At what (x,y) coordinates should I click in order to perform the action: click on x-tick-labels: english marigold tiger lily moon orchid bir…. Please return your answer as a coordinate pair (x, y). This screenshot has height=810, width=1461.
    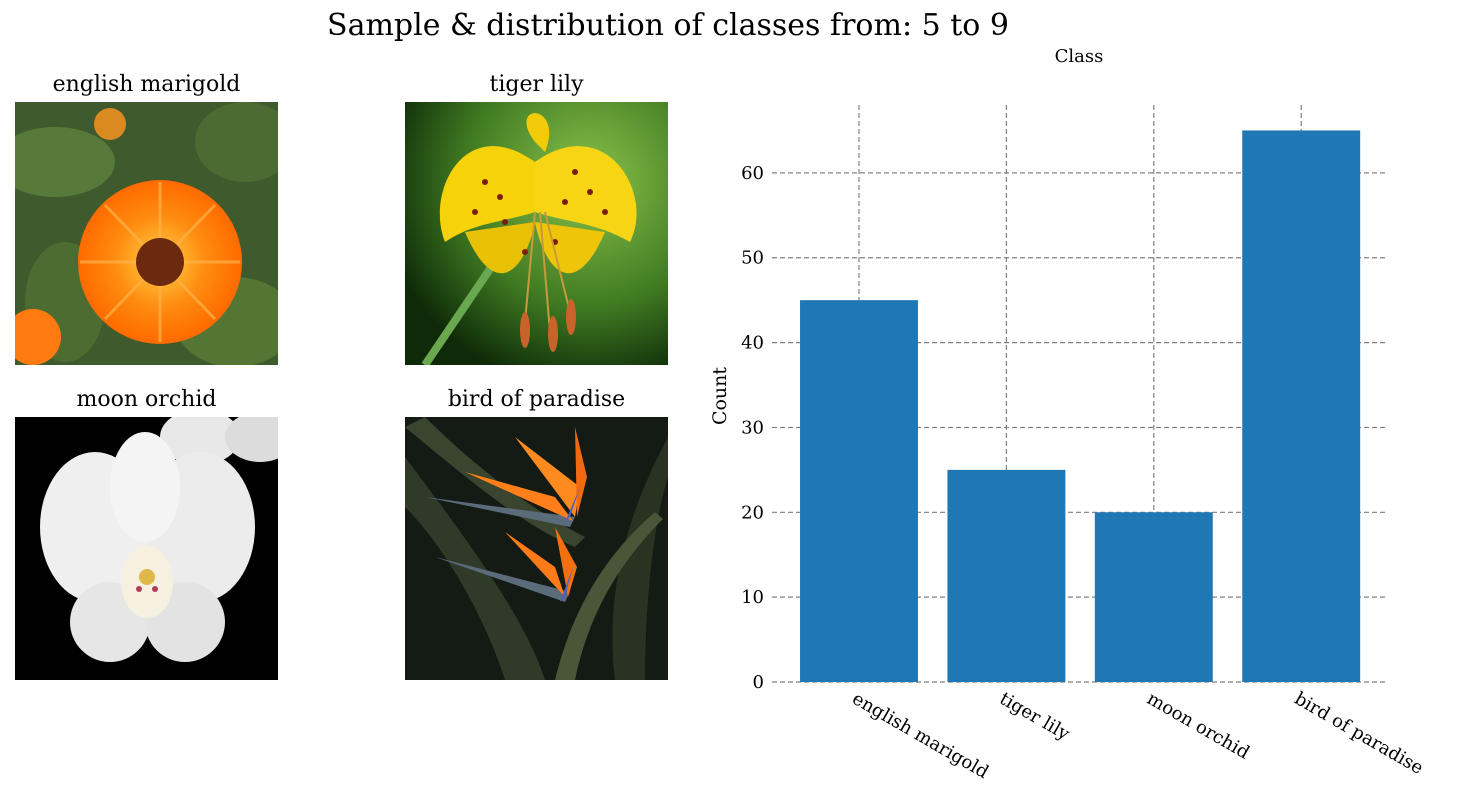
    Looking at the image, I should click on (1138, 735).